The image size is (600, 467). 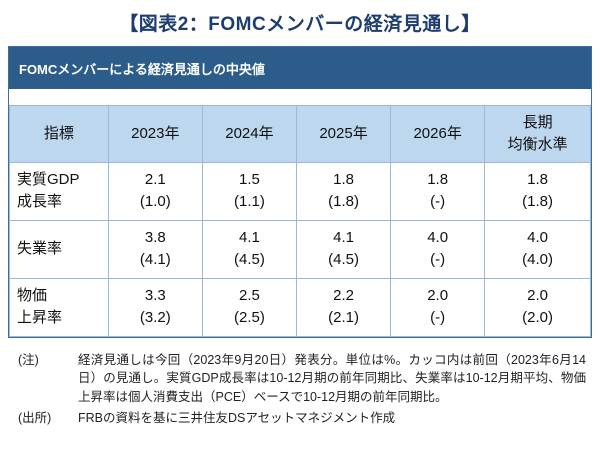 I want to click on row-label-inflation: 物価 上昇率, so click(x=59, y=307).